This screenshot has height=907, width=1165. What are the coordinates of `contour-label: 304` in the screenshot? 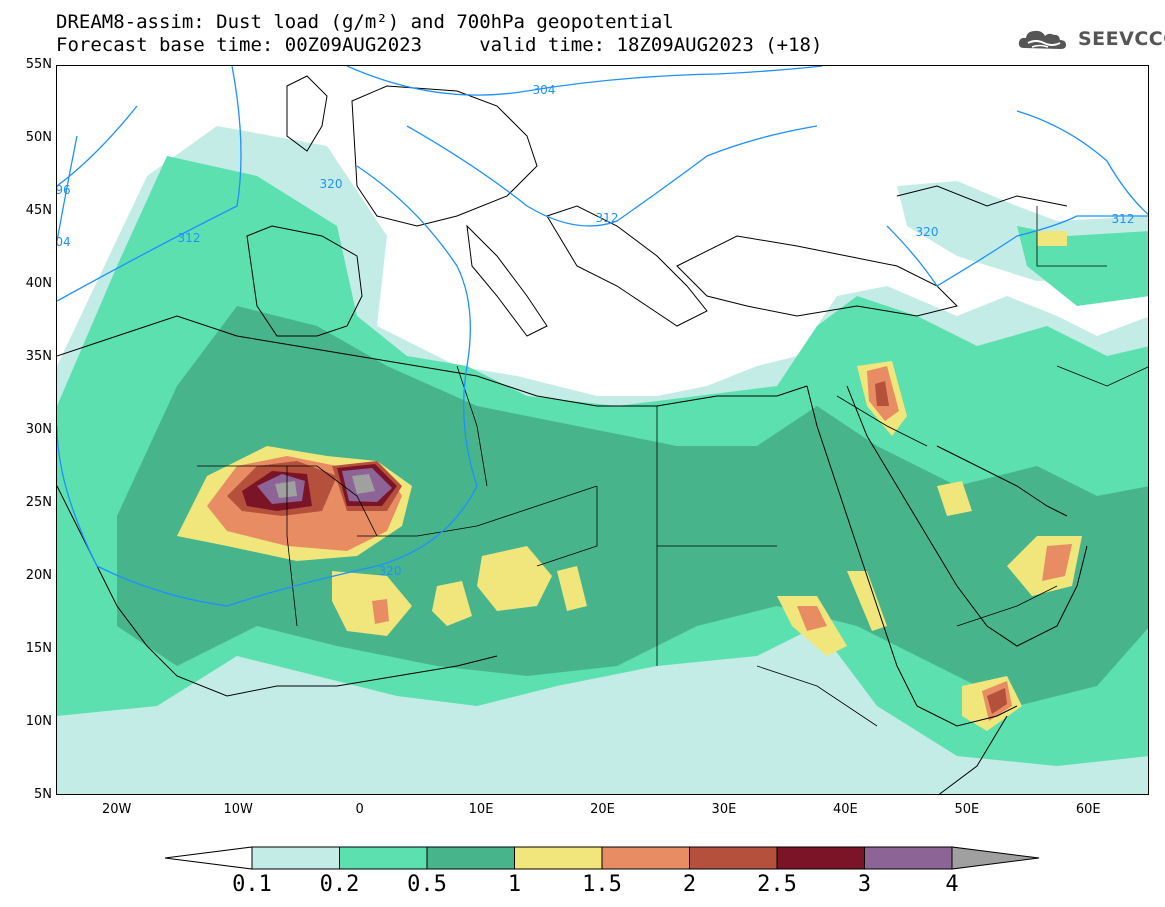 It's located at (544, 90).